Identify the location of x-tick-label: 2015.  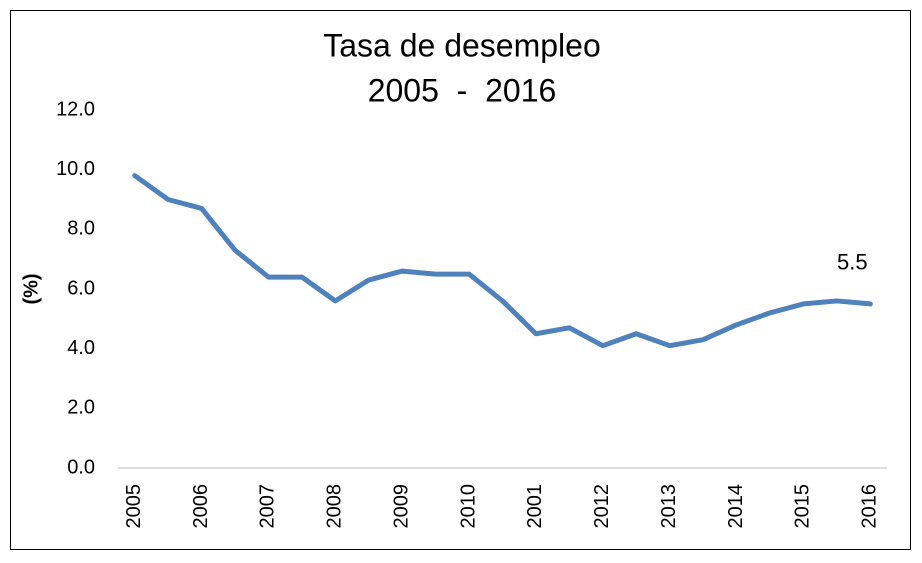
(803, 506).